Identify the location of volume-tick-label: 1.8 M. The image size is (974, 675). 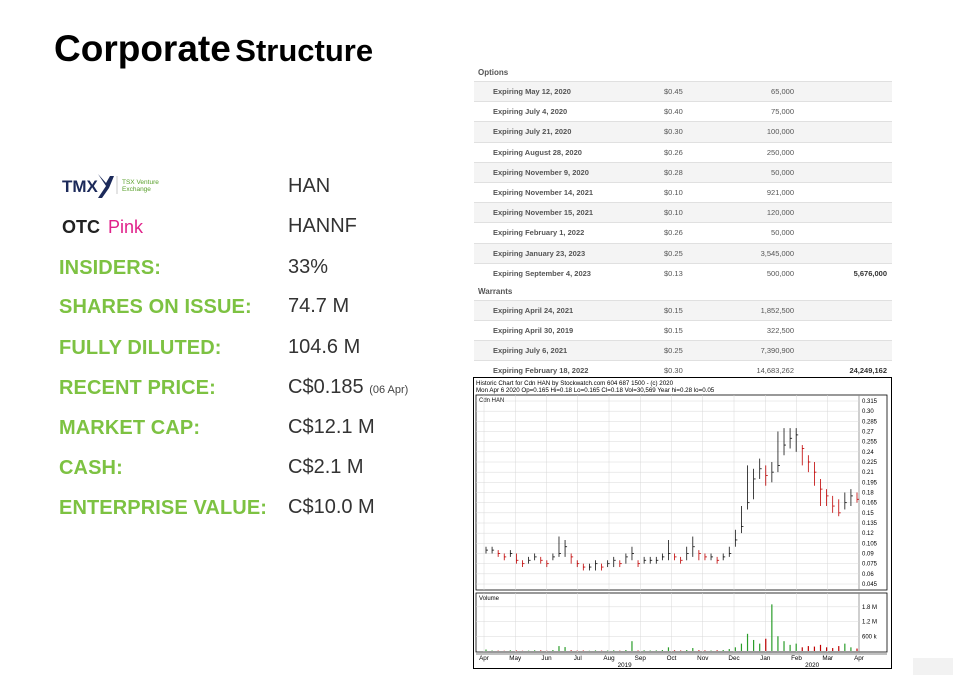
(869, 608).